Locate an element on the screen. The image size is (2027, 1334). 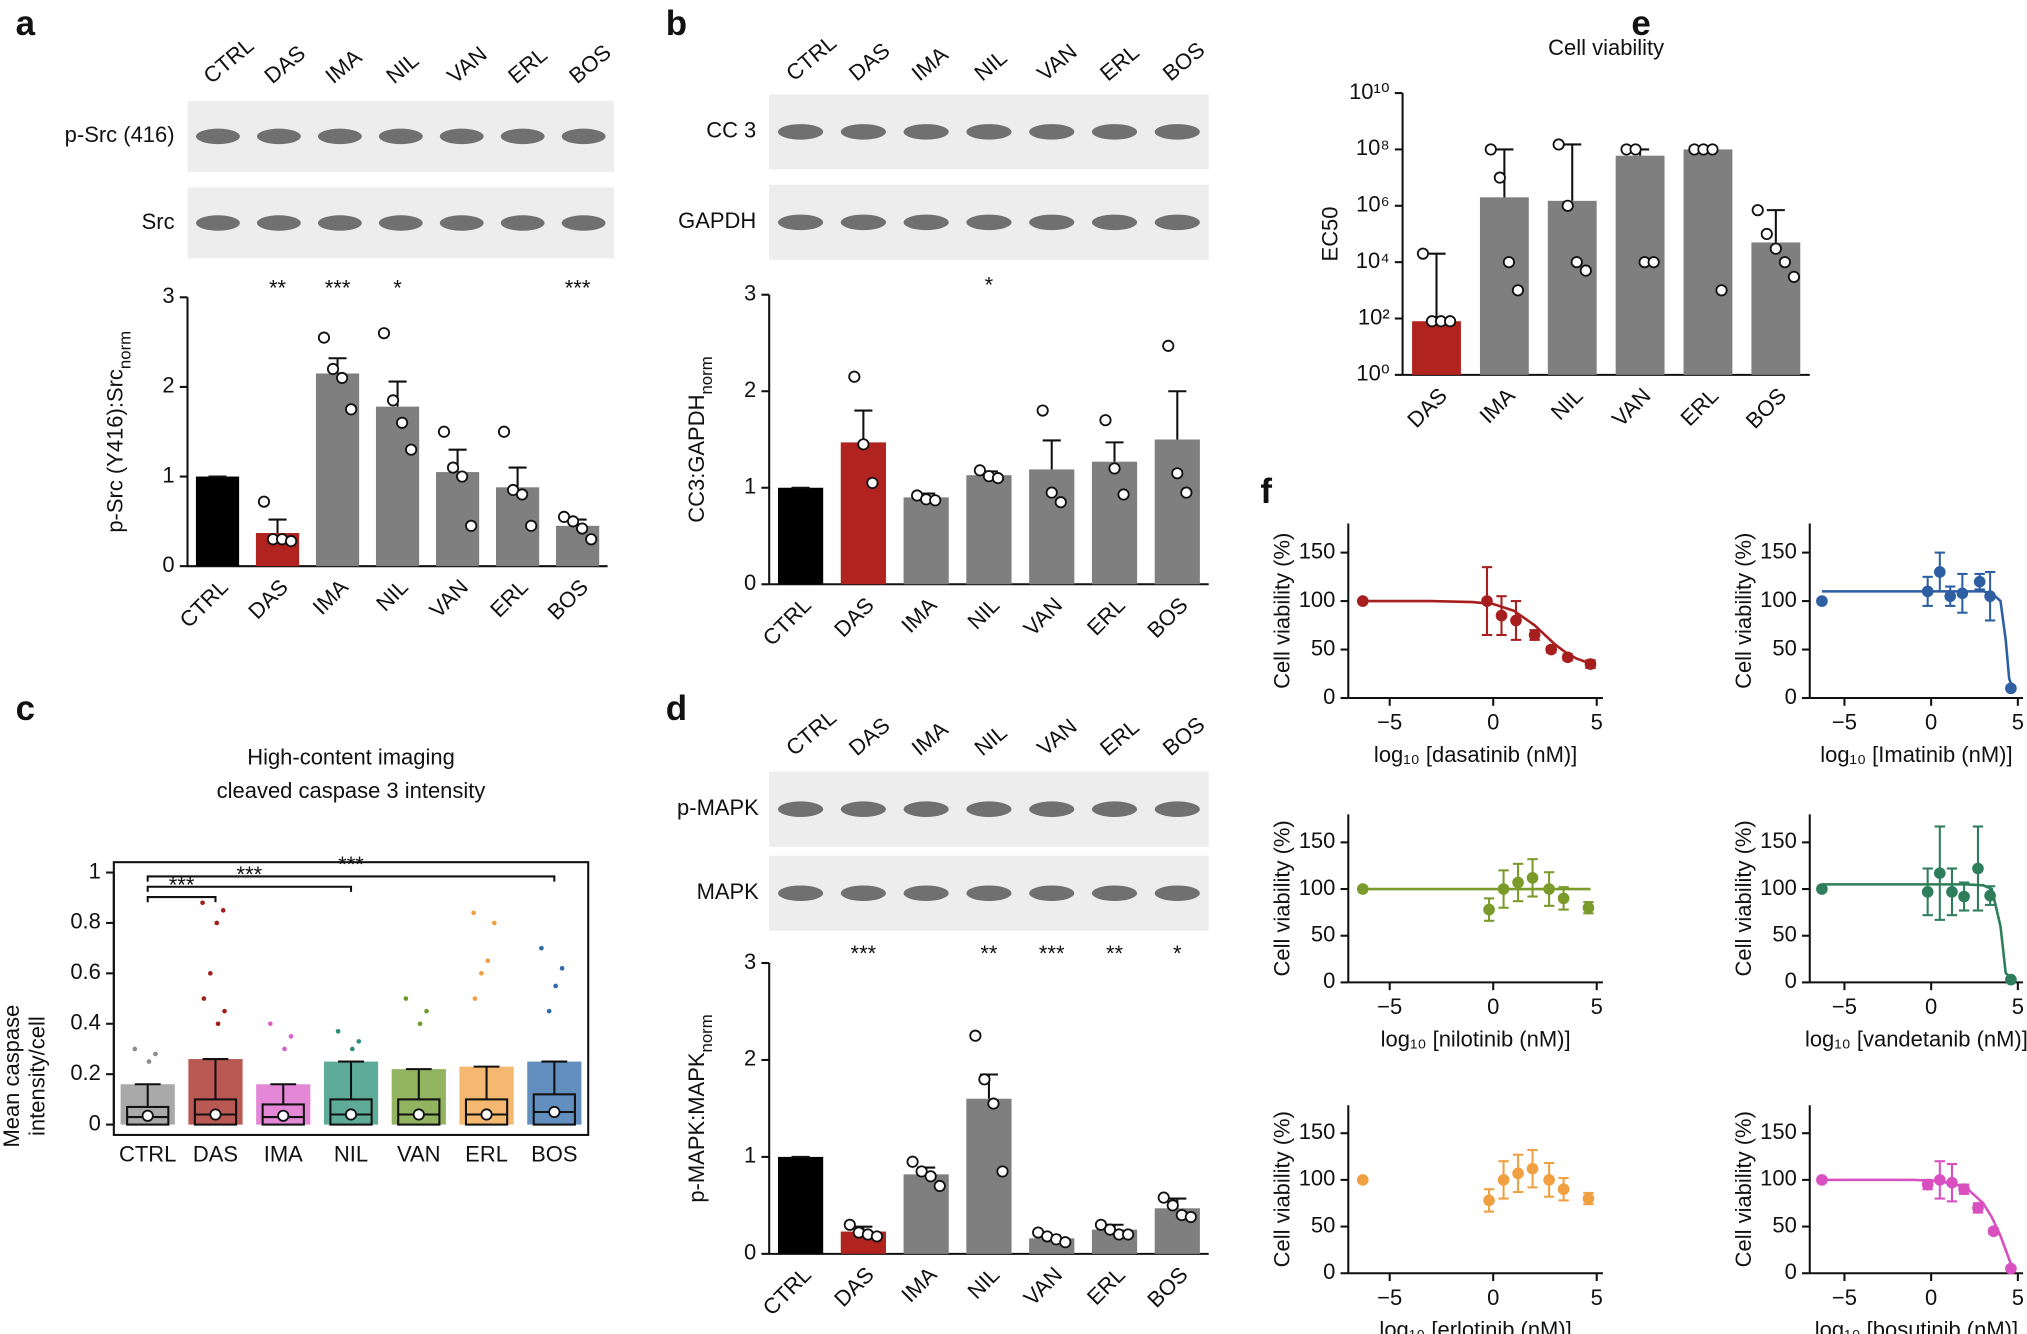
x-axis-label: log₁₀ [Imatinib (nM)] is located at coordinates (1916, 754).